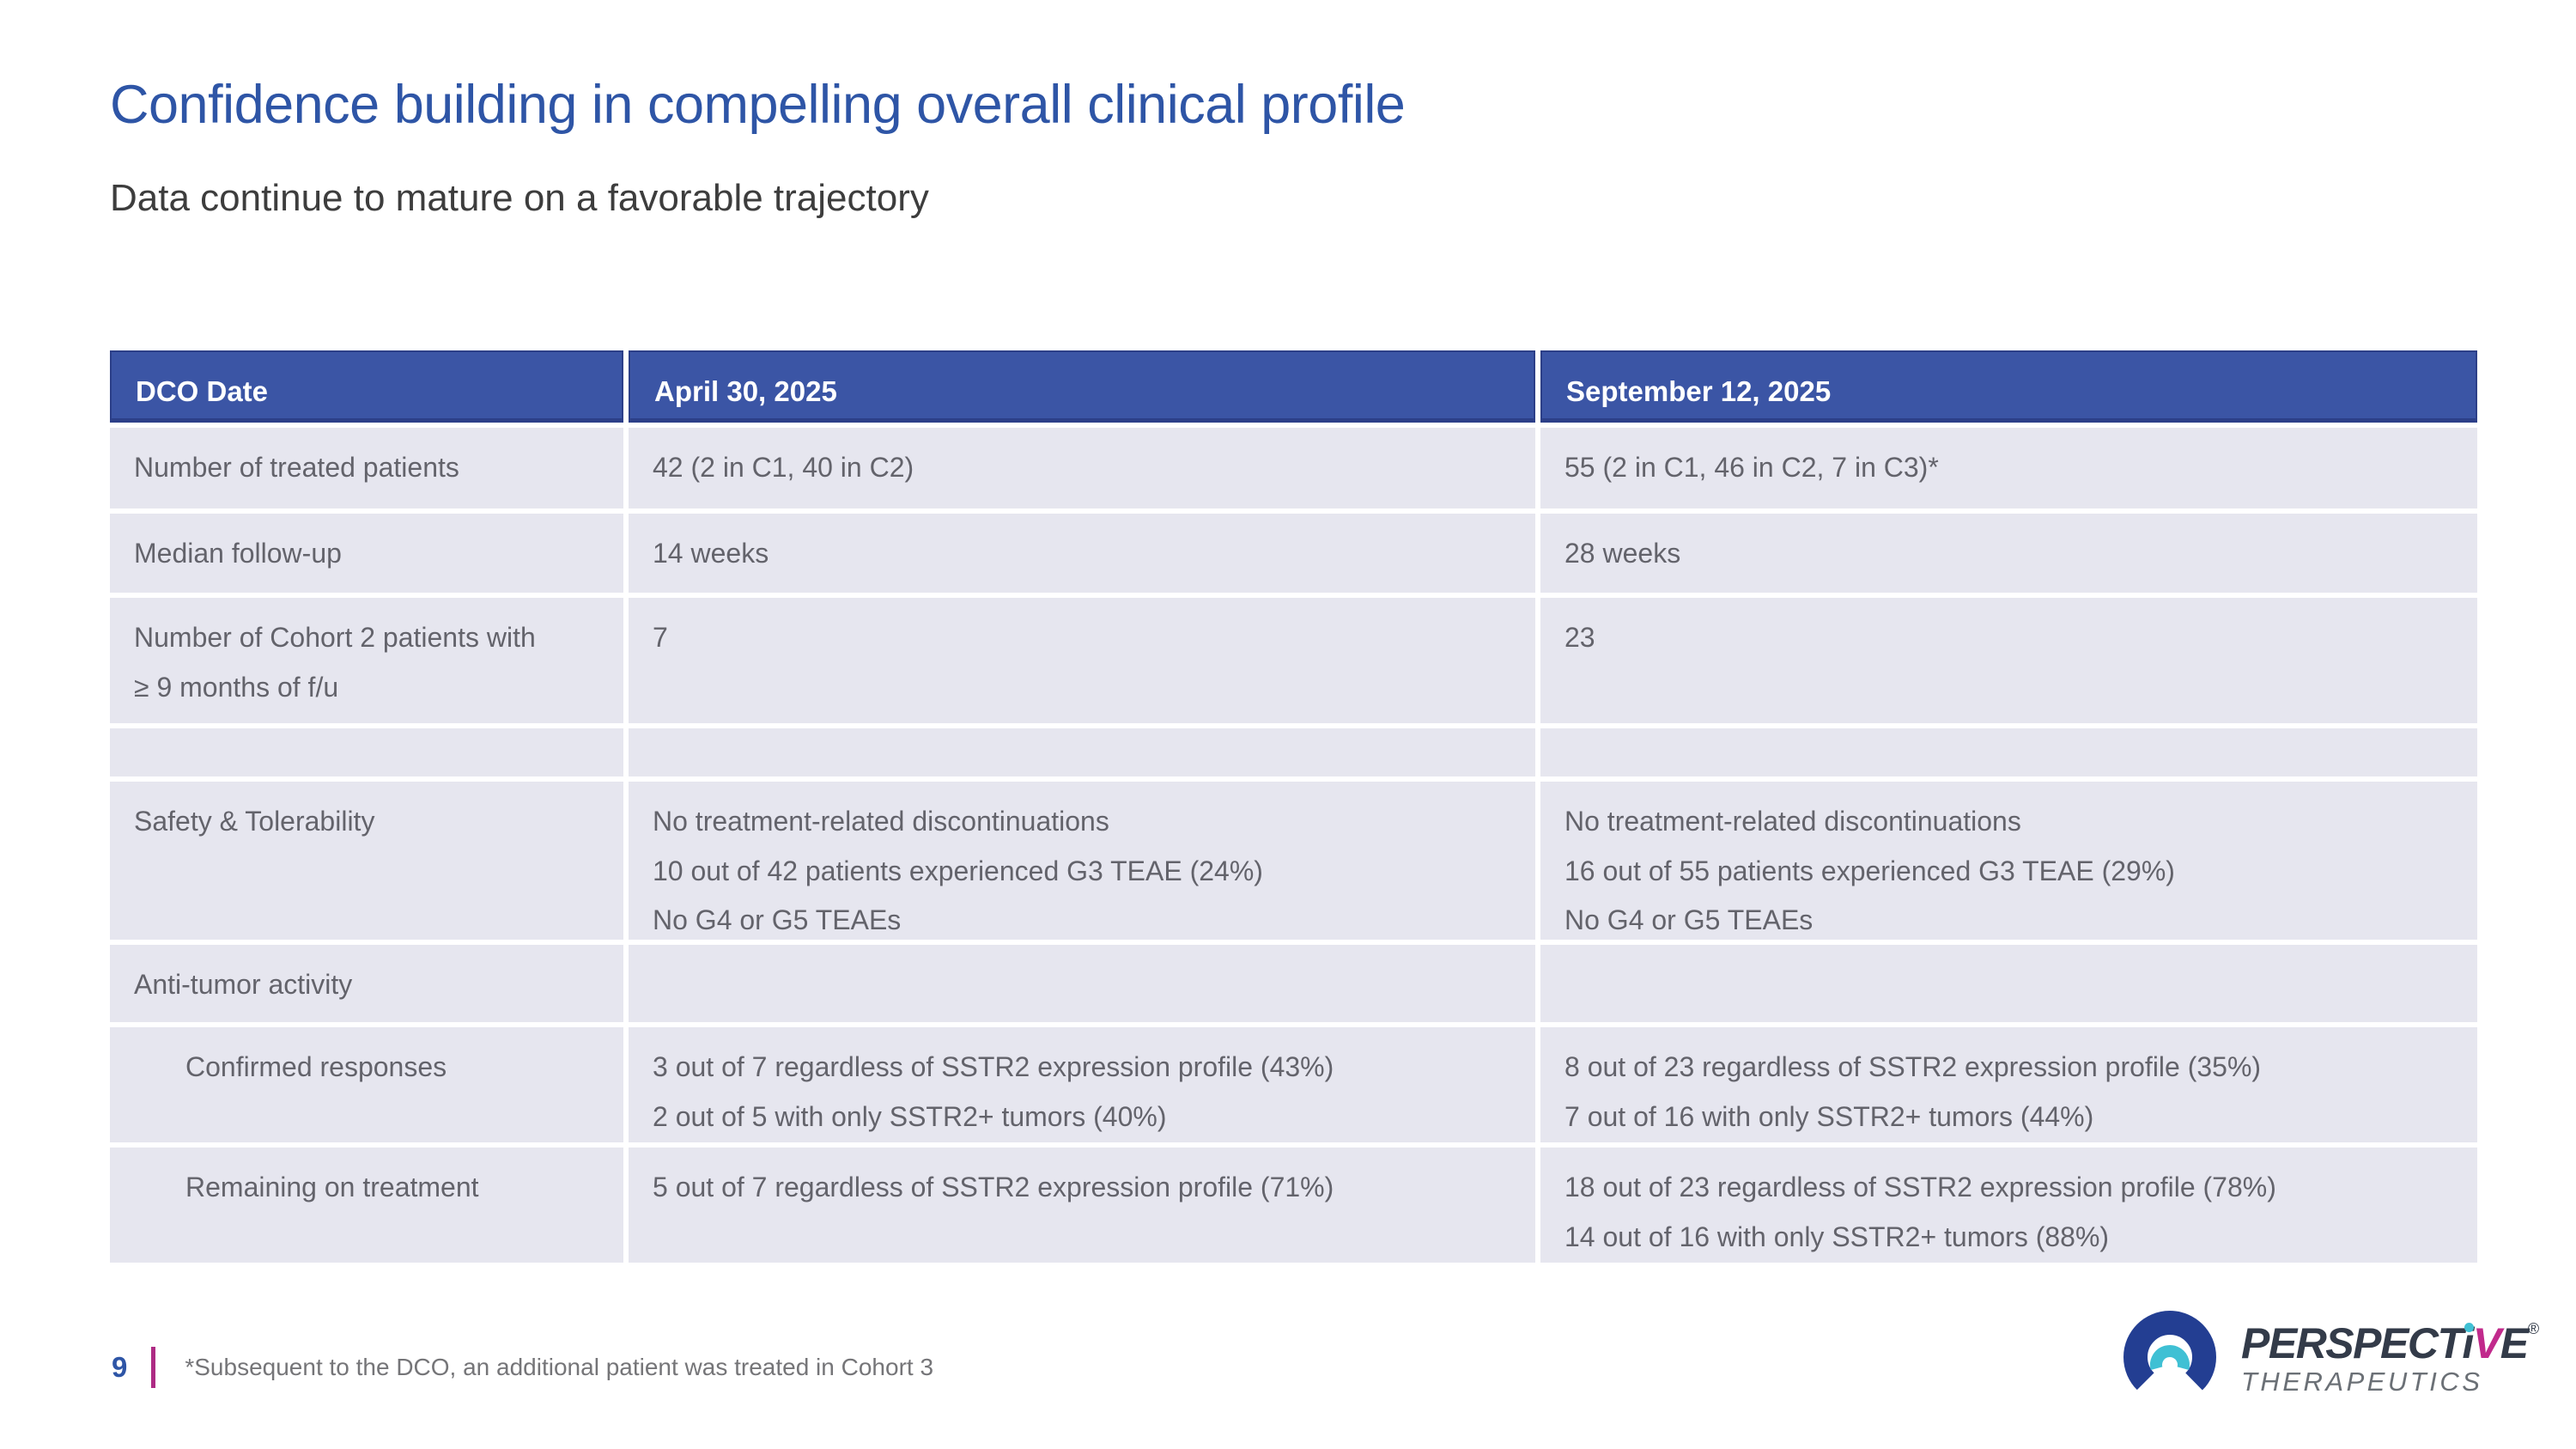 This screenshot has height=1449, width=2576. Describe the element at coordinates (1082, 468) in the screenshot. I see `cell-treated-patients-apr: 42 (2 in C1, 40 in C2)` at that location.